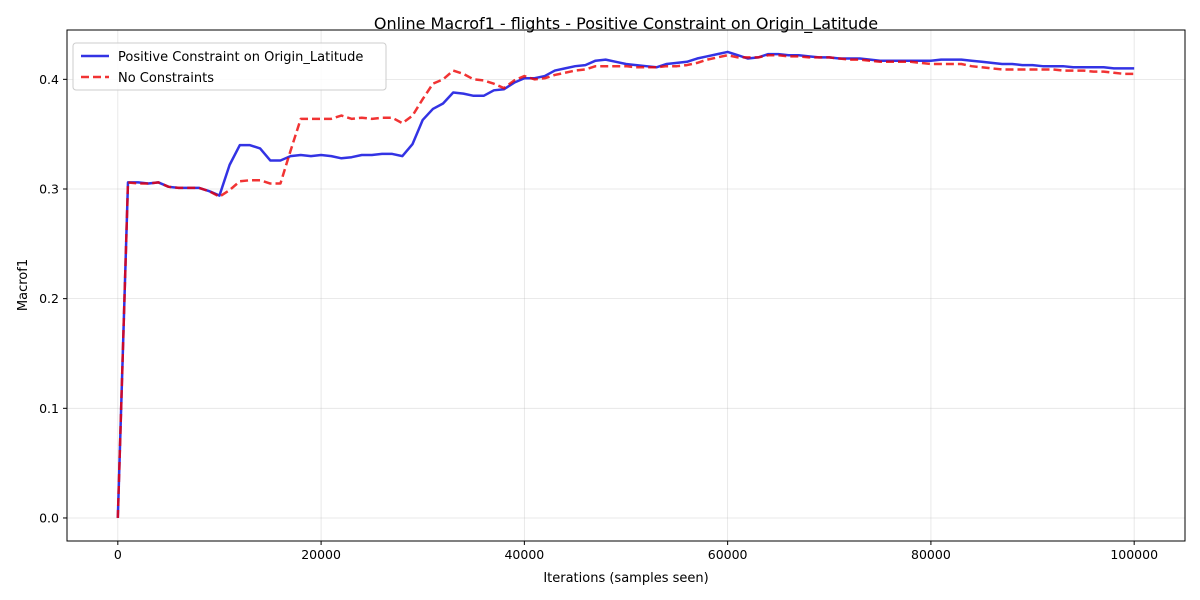  I want to click on legend-label-series-1: Positive Constraint on Origin_Latitude, so click(240, 57).